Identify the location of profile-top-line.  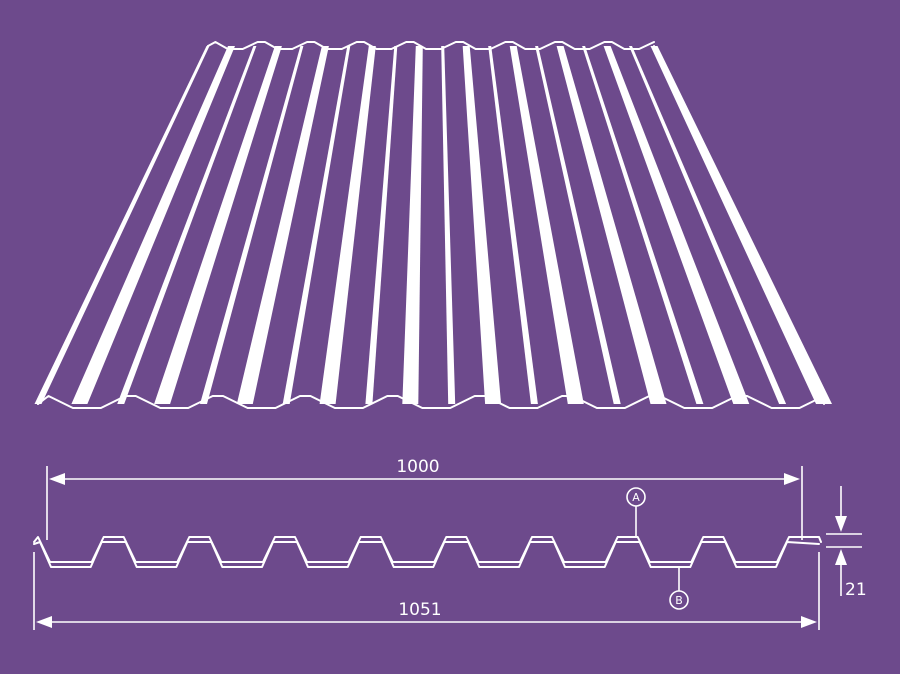
(427, 549).